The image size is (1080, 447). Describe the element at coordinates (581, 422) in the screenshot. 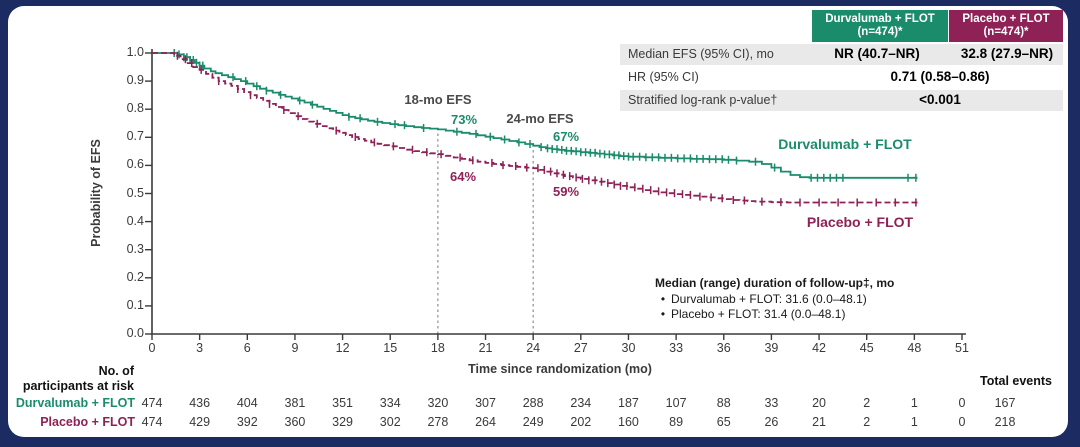

I see `risk-count-placebo: 202` at that location.